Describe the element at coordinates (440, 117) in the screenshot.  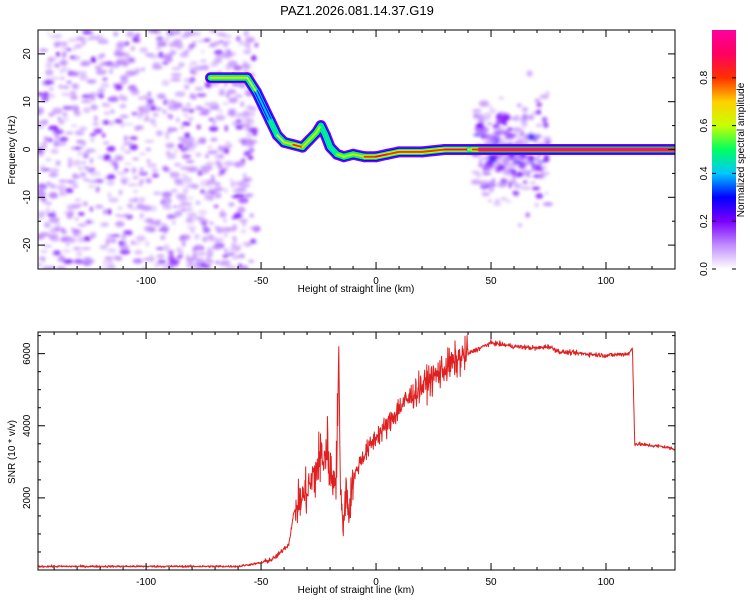
I see `spectrogram-ridge` at that location.